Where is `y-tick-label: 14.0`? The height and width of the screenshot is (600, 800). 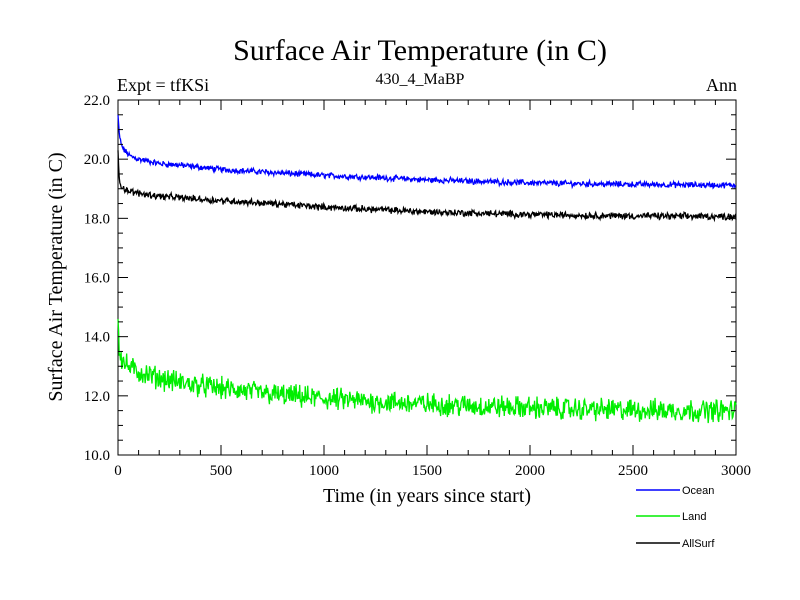 y-tick-label: 14.0 is located at coordinates (97, 338).